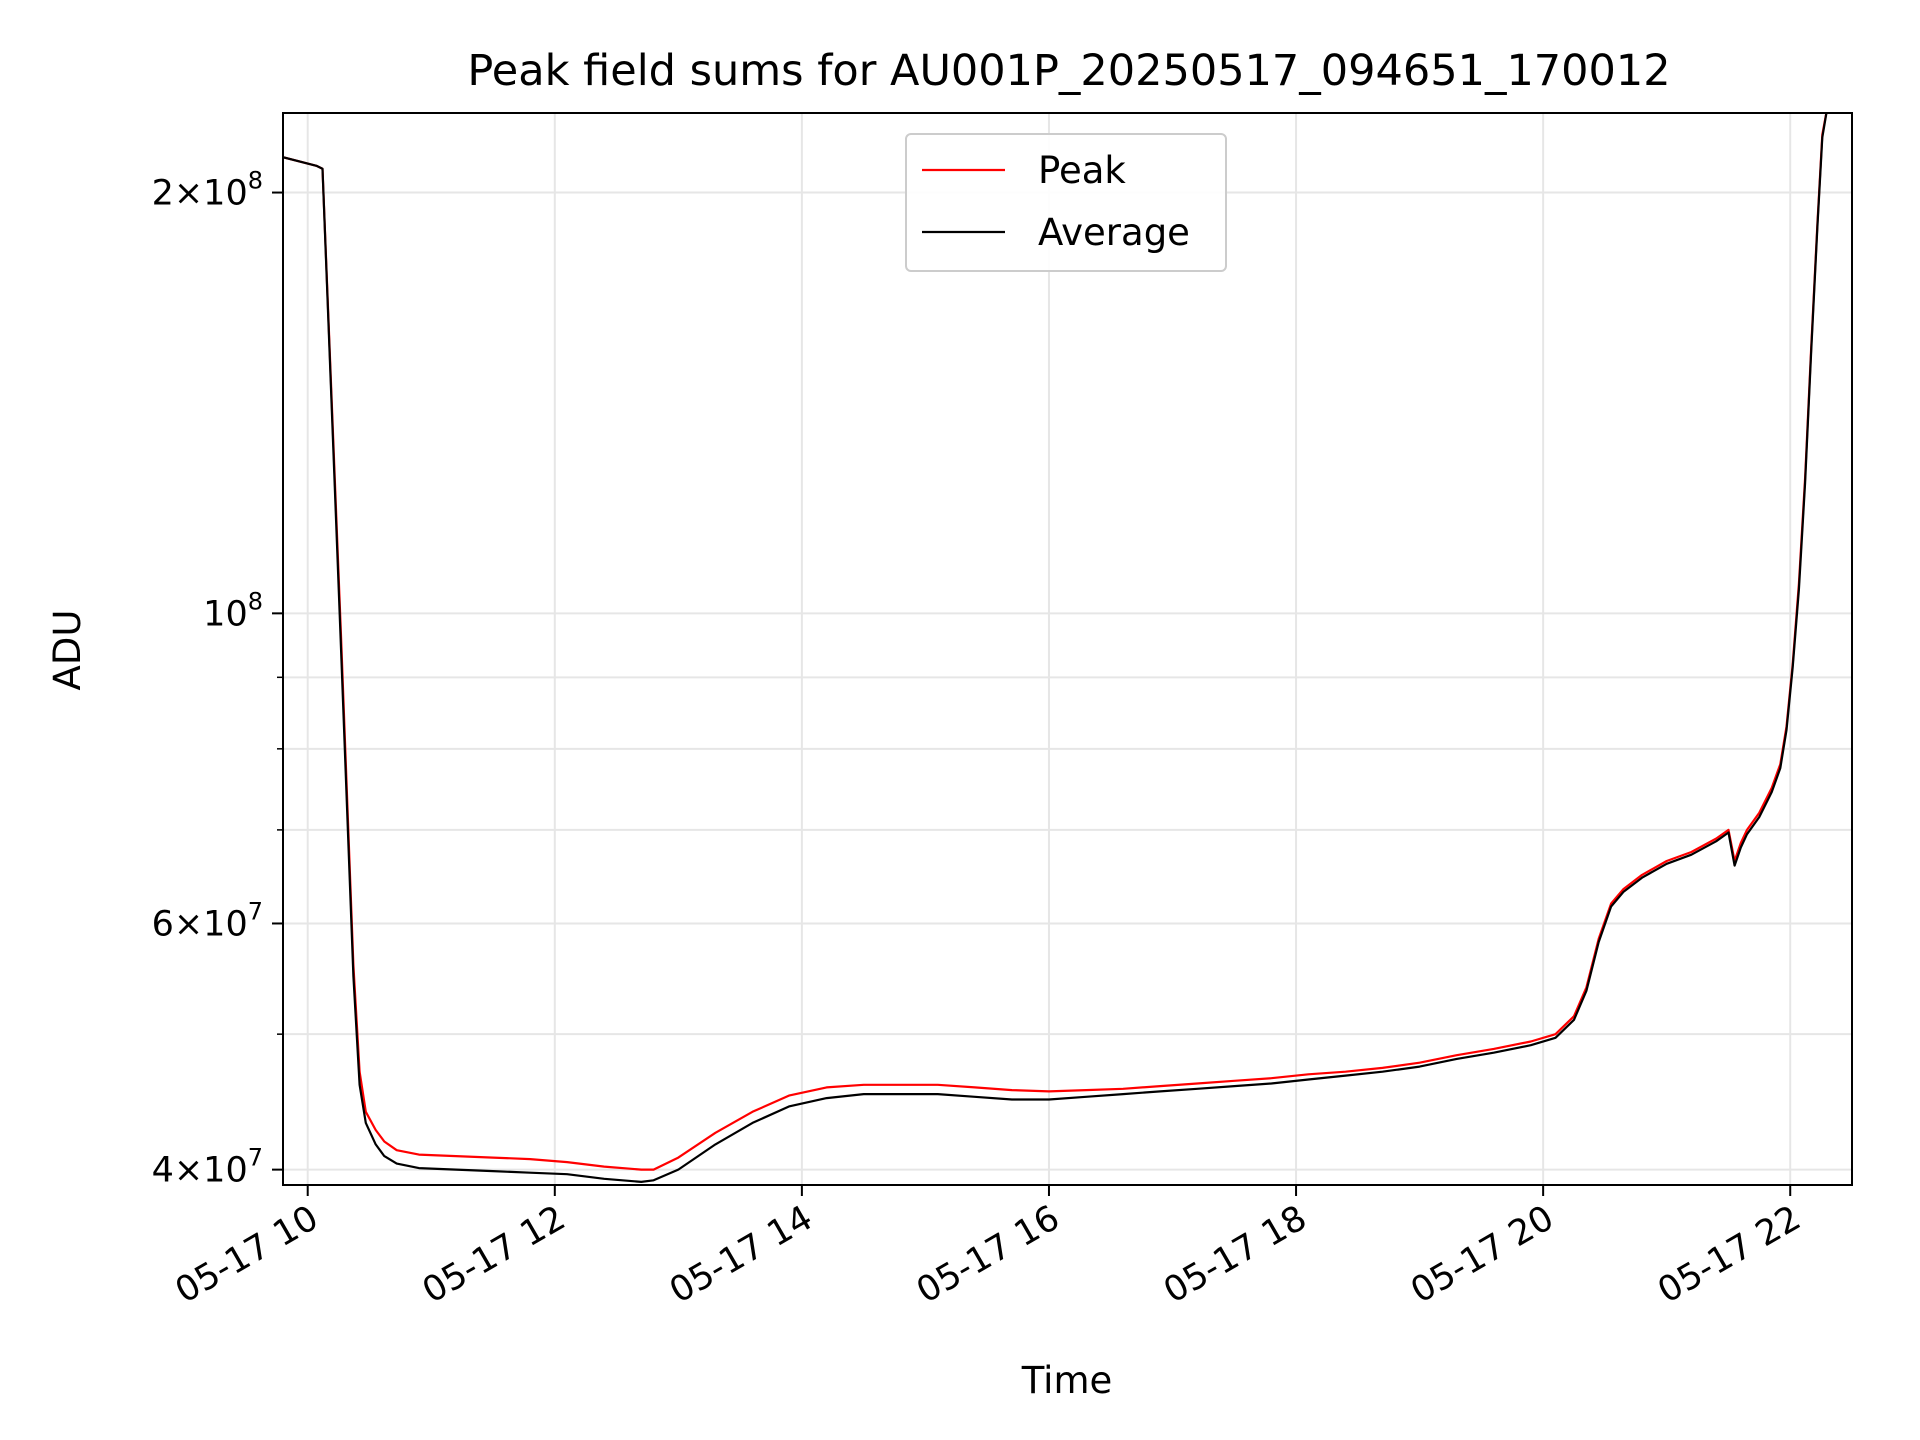 This screenshot has width=1920, height=1440. What do you see at coordinates (1082, 170) in the screenshot?
I see `legend-label-peak: Peak` at bounding box center [1082, 170].